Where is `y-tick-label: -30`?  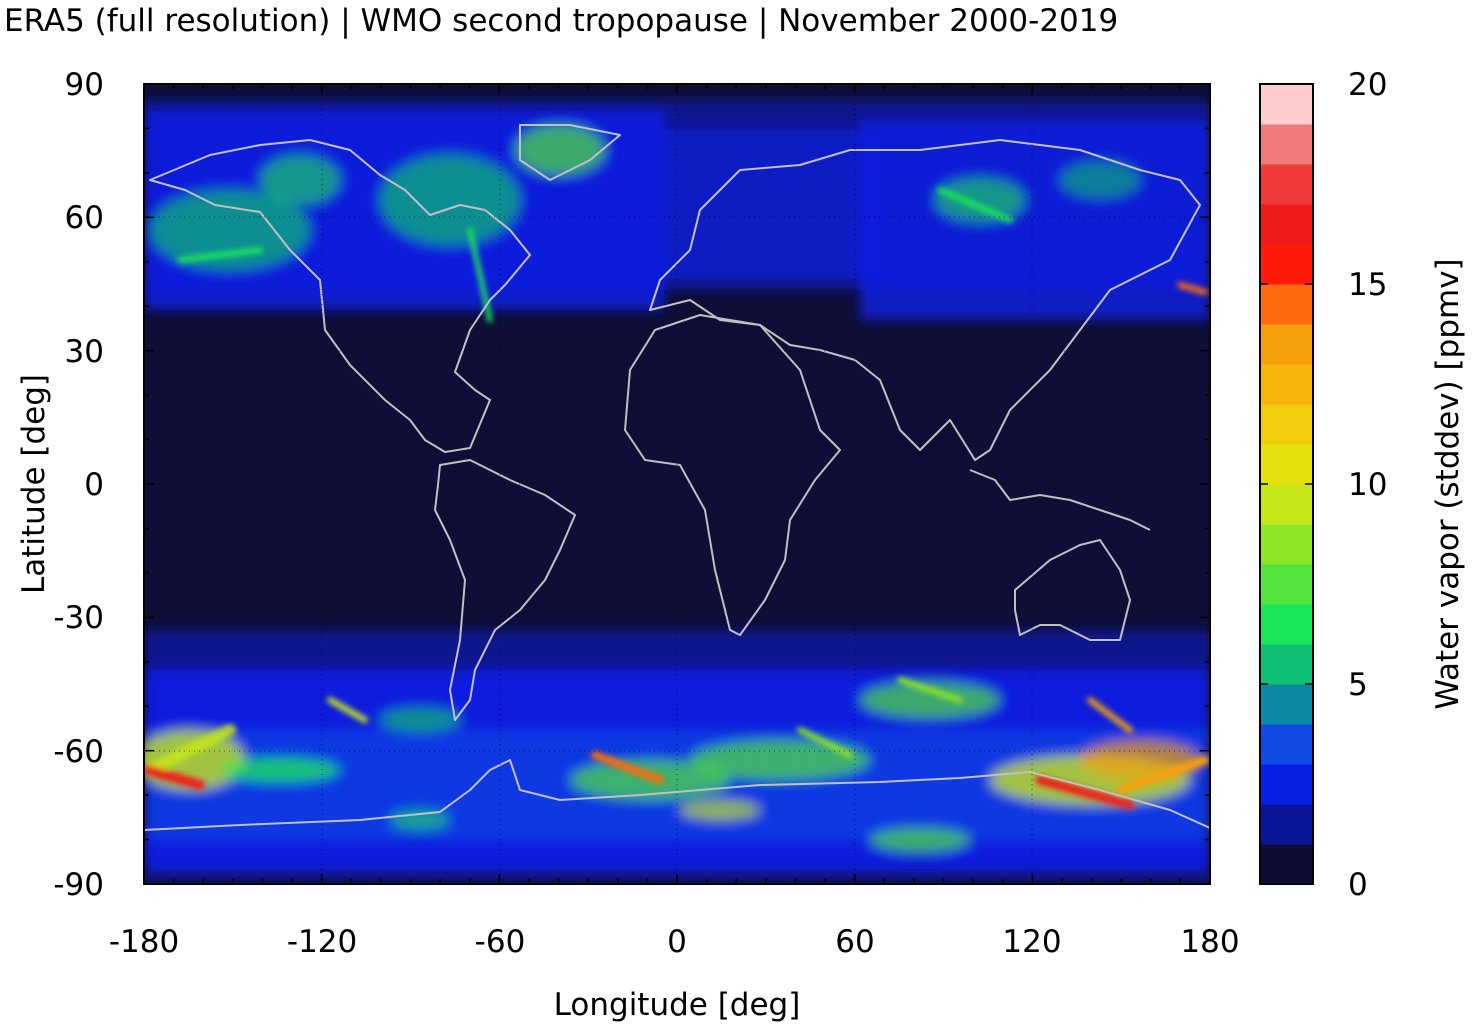
y-tick-label: -30 is located at coordinates (78, 618).